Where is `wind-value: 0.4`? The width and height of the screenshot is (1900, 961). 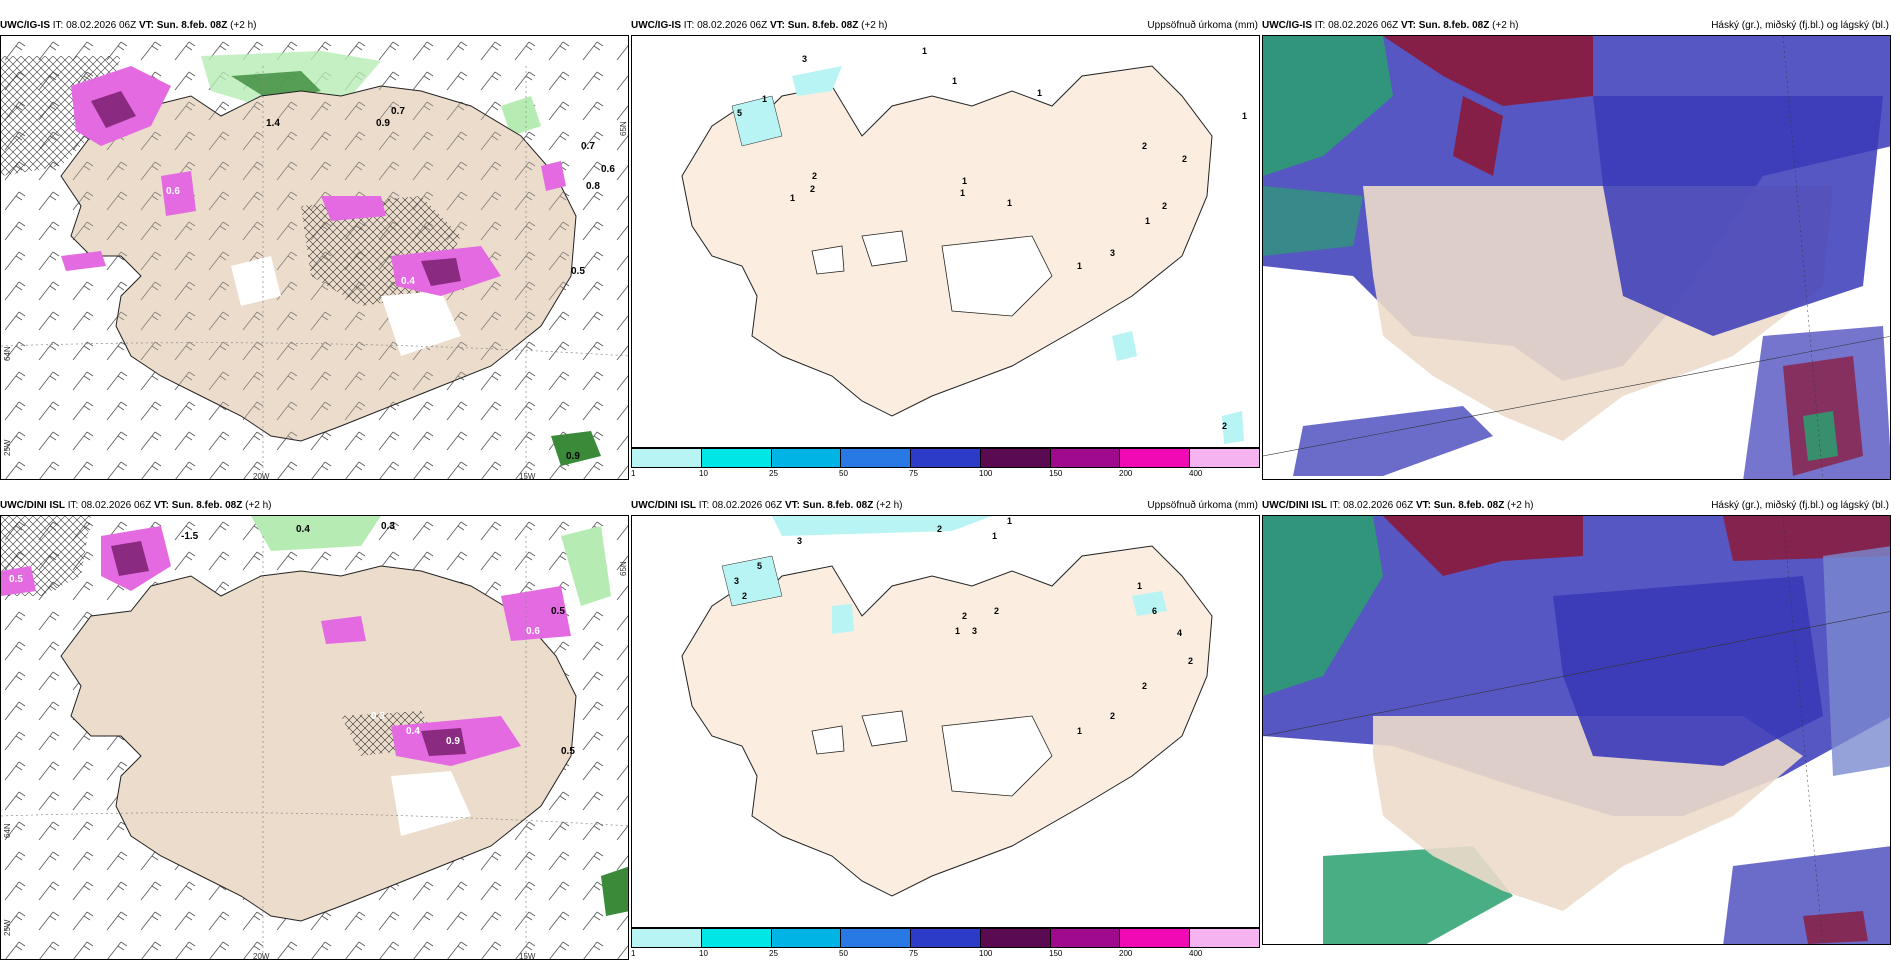 wind-value: 0.4 is located at coordinates (413, 731).